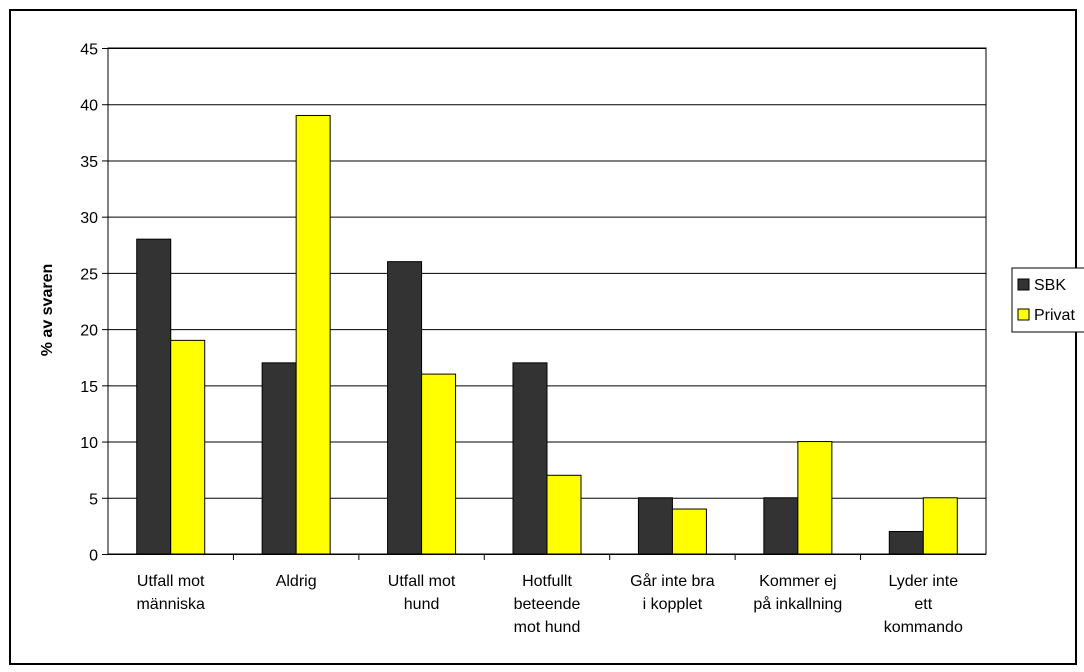 The height and width of the screenshot is (672, 1084). What do you see at coordinates (797, 604) in the screenshot?
I see `x-tick-label: på inkallning` at bounding box center [797, 604].